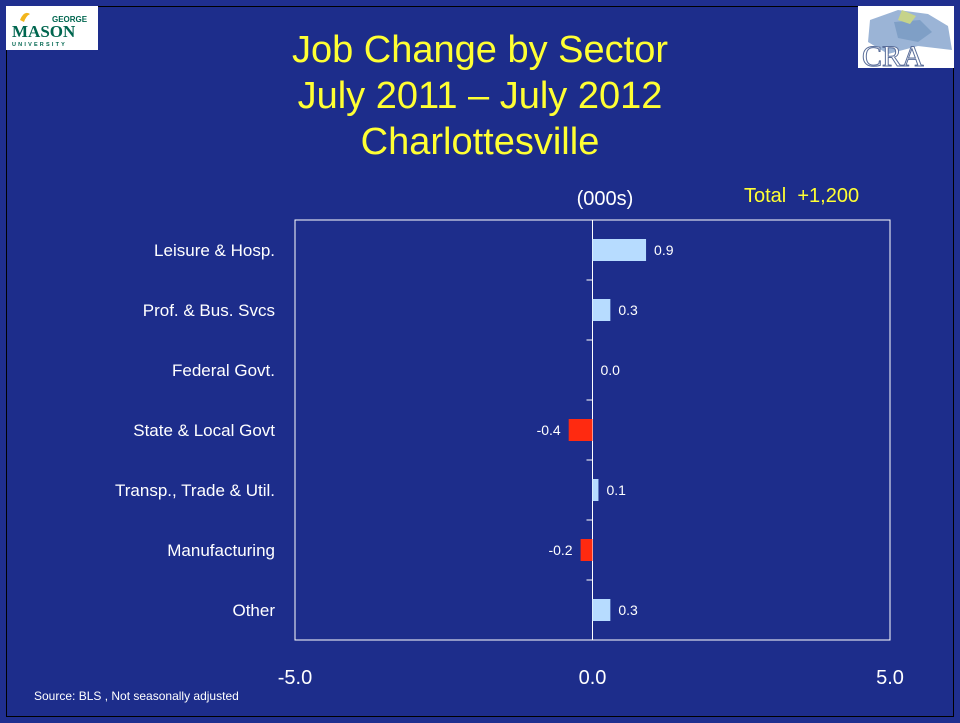  I want to click on unit-label: (000s), so click(605, 199).